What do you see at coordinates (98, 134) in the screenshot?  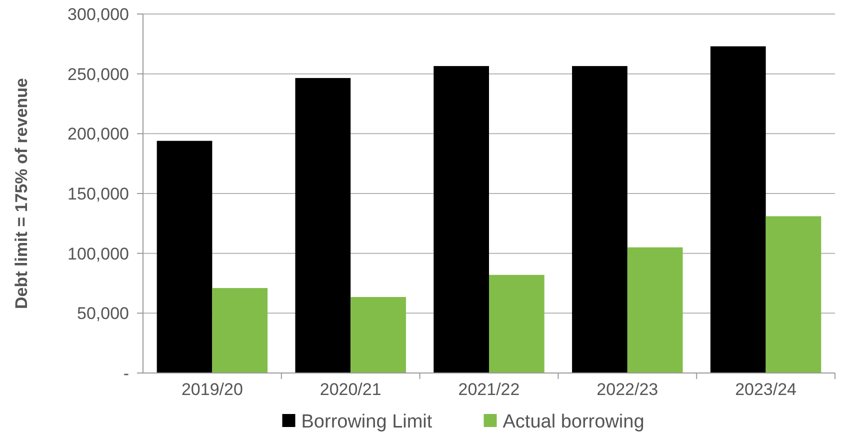 I see `y-tick-label: 200,000` at bounding box center [98, 134].